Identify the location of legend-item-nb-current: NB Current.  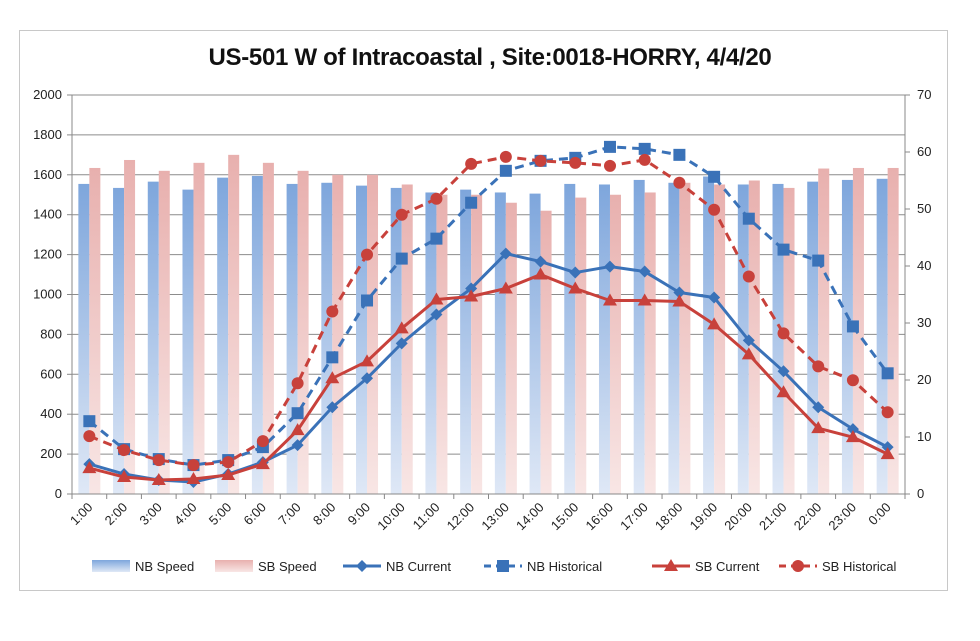
(397, 566).